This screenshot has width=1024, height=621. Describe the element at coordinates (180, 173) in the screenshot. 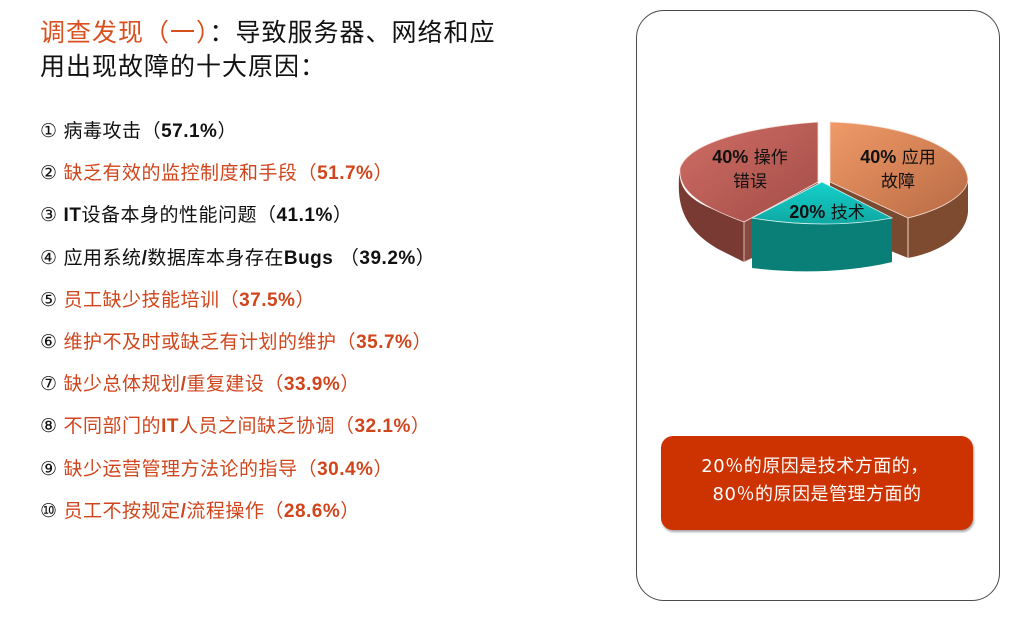

I see `reason-text: 缺乏有效的监控制度和手段` at that location.